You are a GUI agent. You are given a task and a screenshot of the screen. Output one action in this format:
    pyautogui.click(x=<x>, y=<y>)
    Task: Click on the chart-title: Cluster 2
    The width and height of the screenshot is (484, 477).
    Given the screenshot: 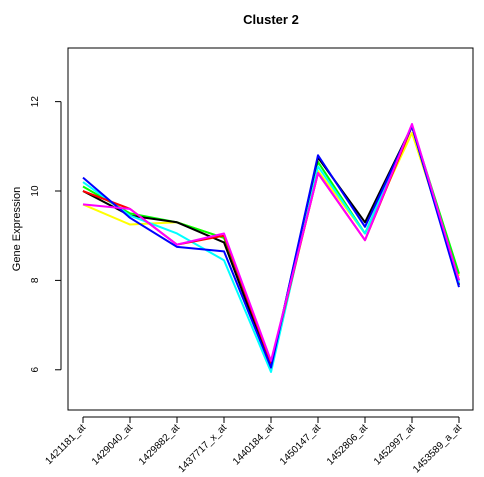 What is the action you would take?
    pyautogui.click(x=271, y=19)
    